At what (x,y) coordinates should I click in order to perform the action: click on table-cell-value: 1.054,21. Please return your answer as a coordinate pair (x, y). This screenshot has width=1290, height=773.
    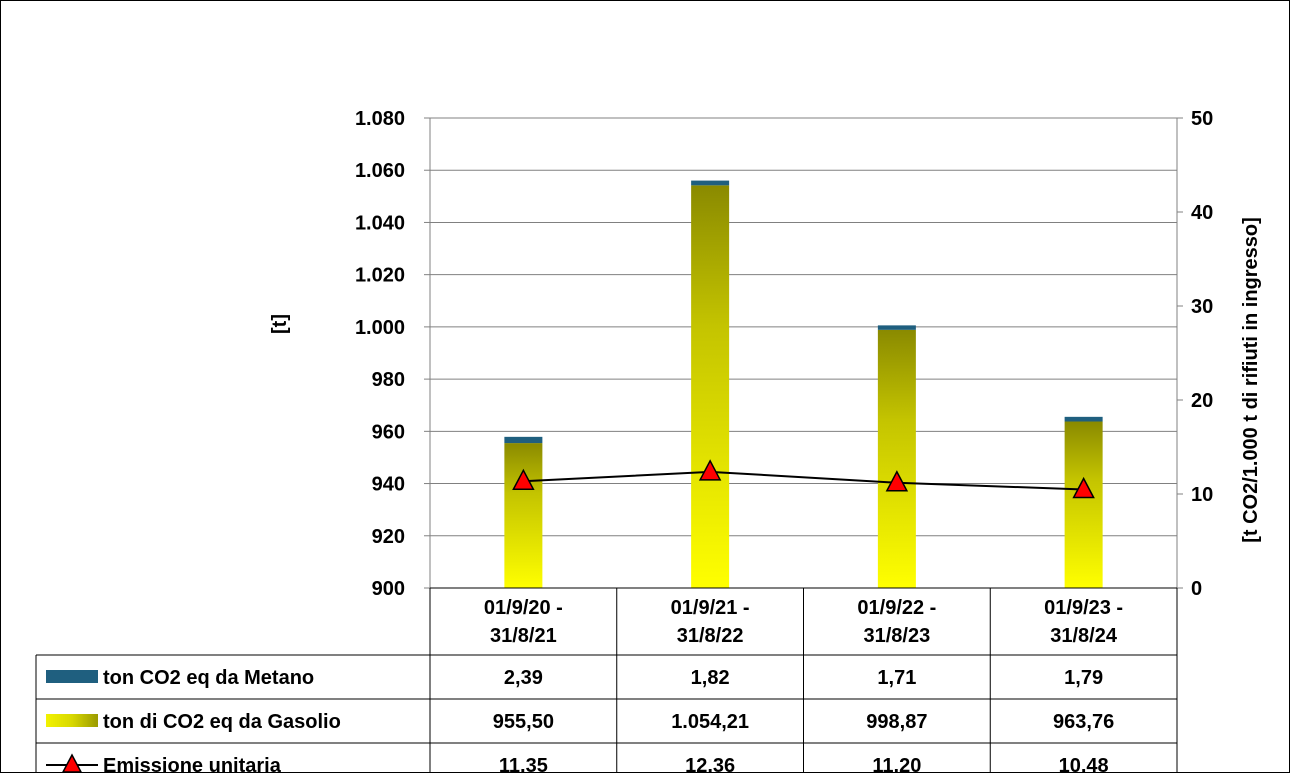
    Looking at the image, I should click on (710, 722).